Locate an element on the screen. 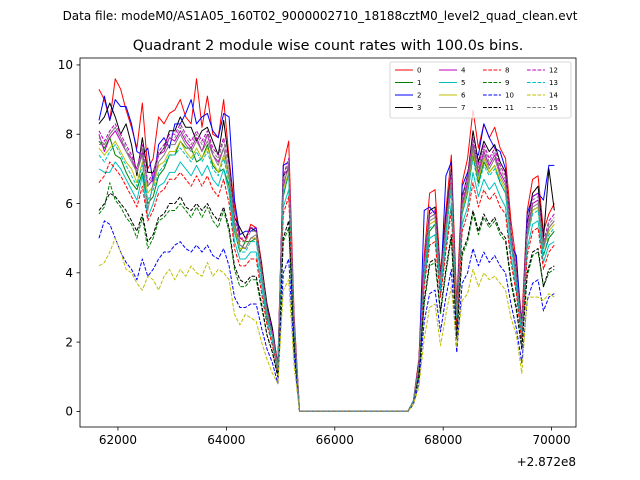 This screenshot has height=480, width=640. legend-label-8: 8 is located at coordinates (507, 71).